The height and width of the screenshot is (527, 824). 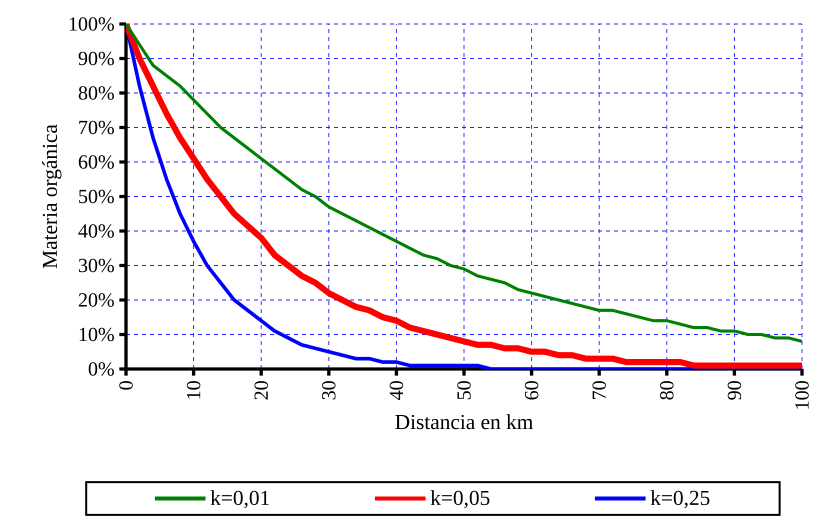 I want to click on x-tick-label: 10, so click(x=193, y=390).